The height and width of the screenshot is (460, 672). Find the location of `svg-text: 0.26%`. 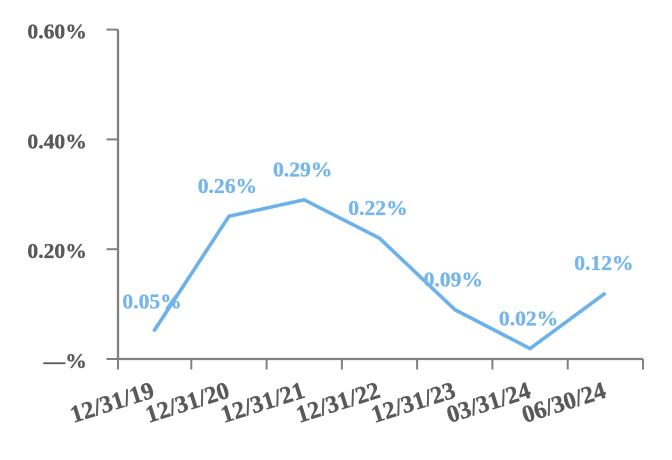

svg-text: 0.26% is located at coordinates (227, 186).